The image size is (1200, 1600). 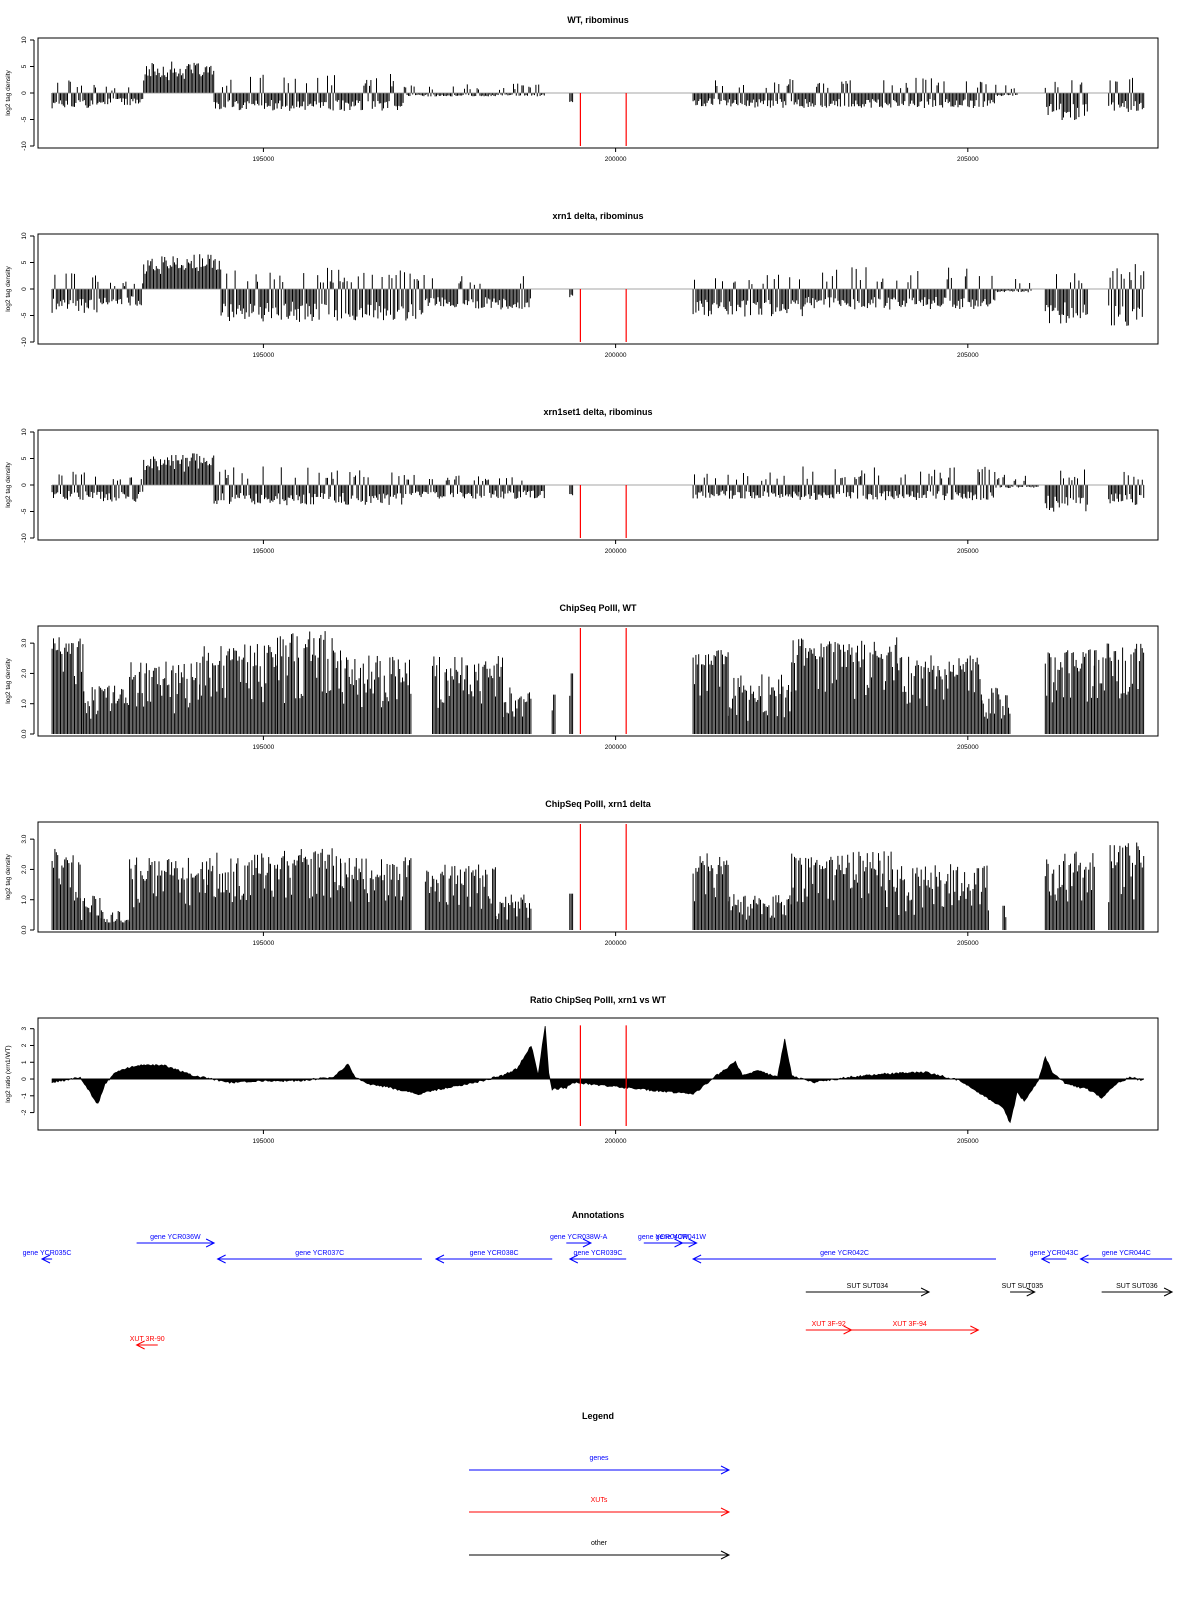 I want to click on annotation-feature: gene YCR036W, so click(x=176, y=1241).